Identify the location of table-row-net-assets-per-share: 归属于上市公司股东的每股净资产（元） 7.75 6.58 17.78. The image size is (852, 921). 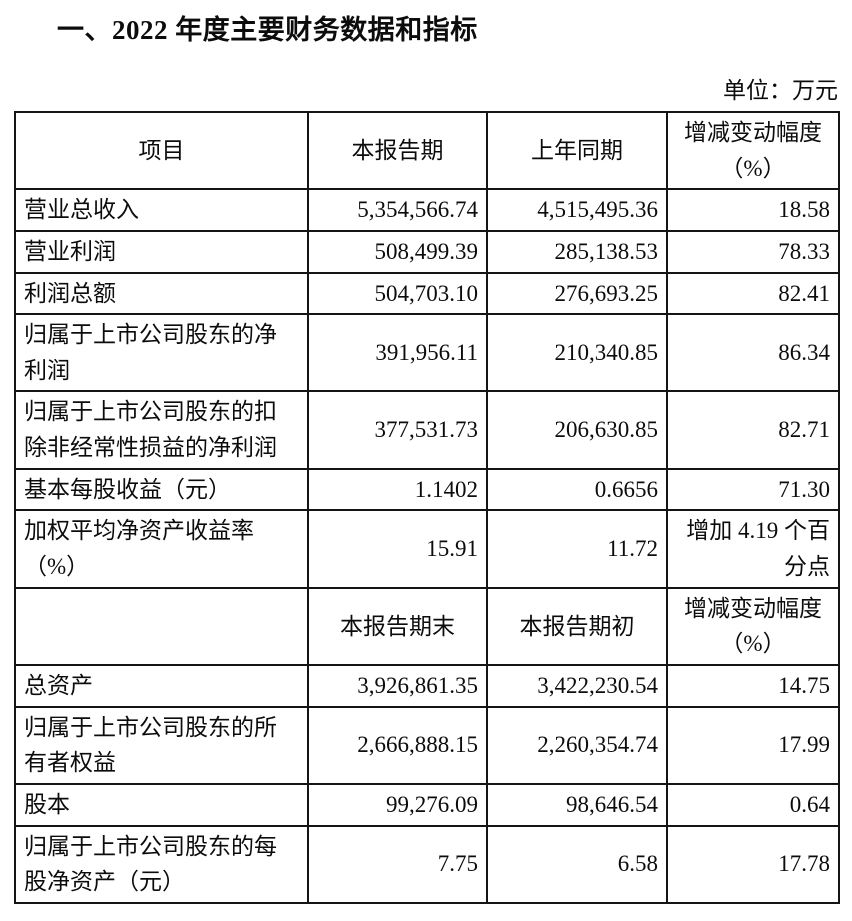
(427, 864).